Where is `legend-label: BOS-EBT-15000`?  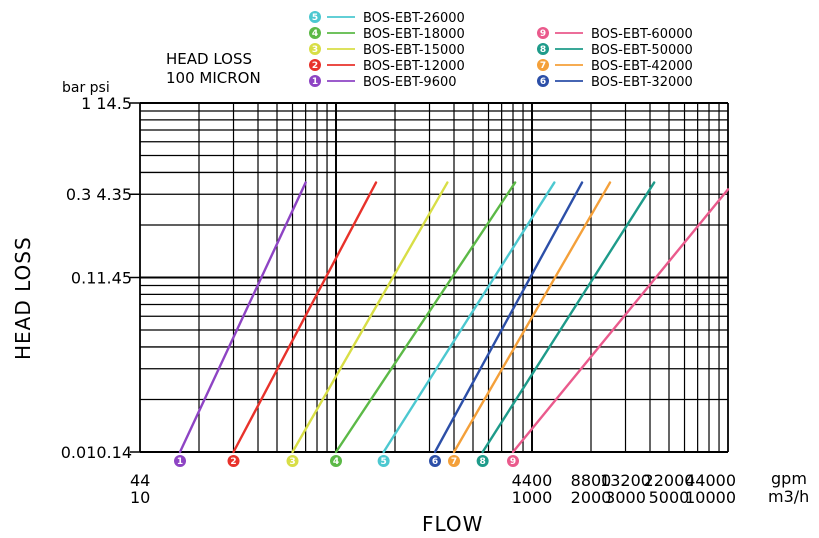 legend-label: BOS-EBT-15000 is located at coordinates (414, 50).